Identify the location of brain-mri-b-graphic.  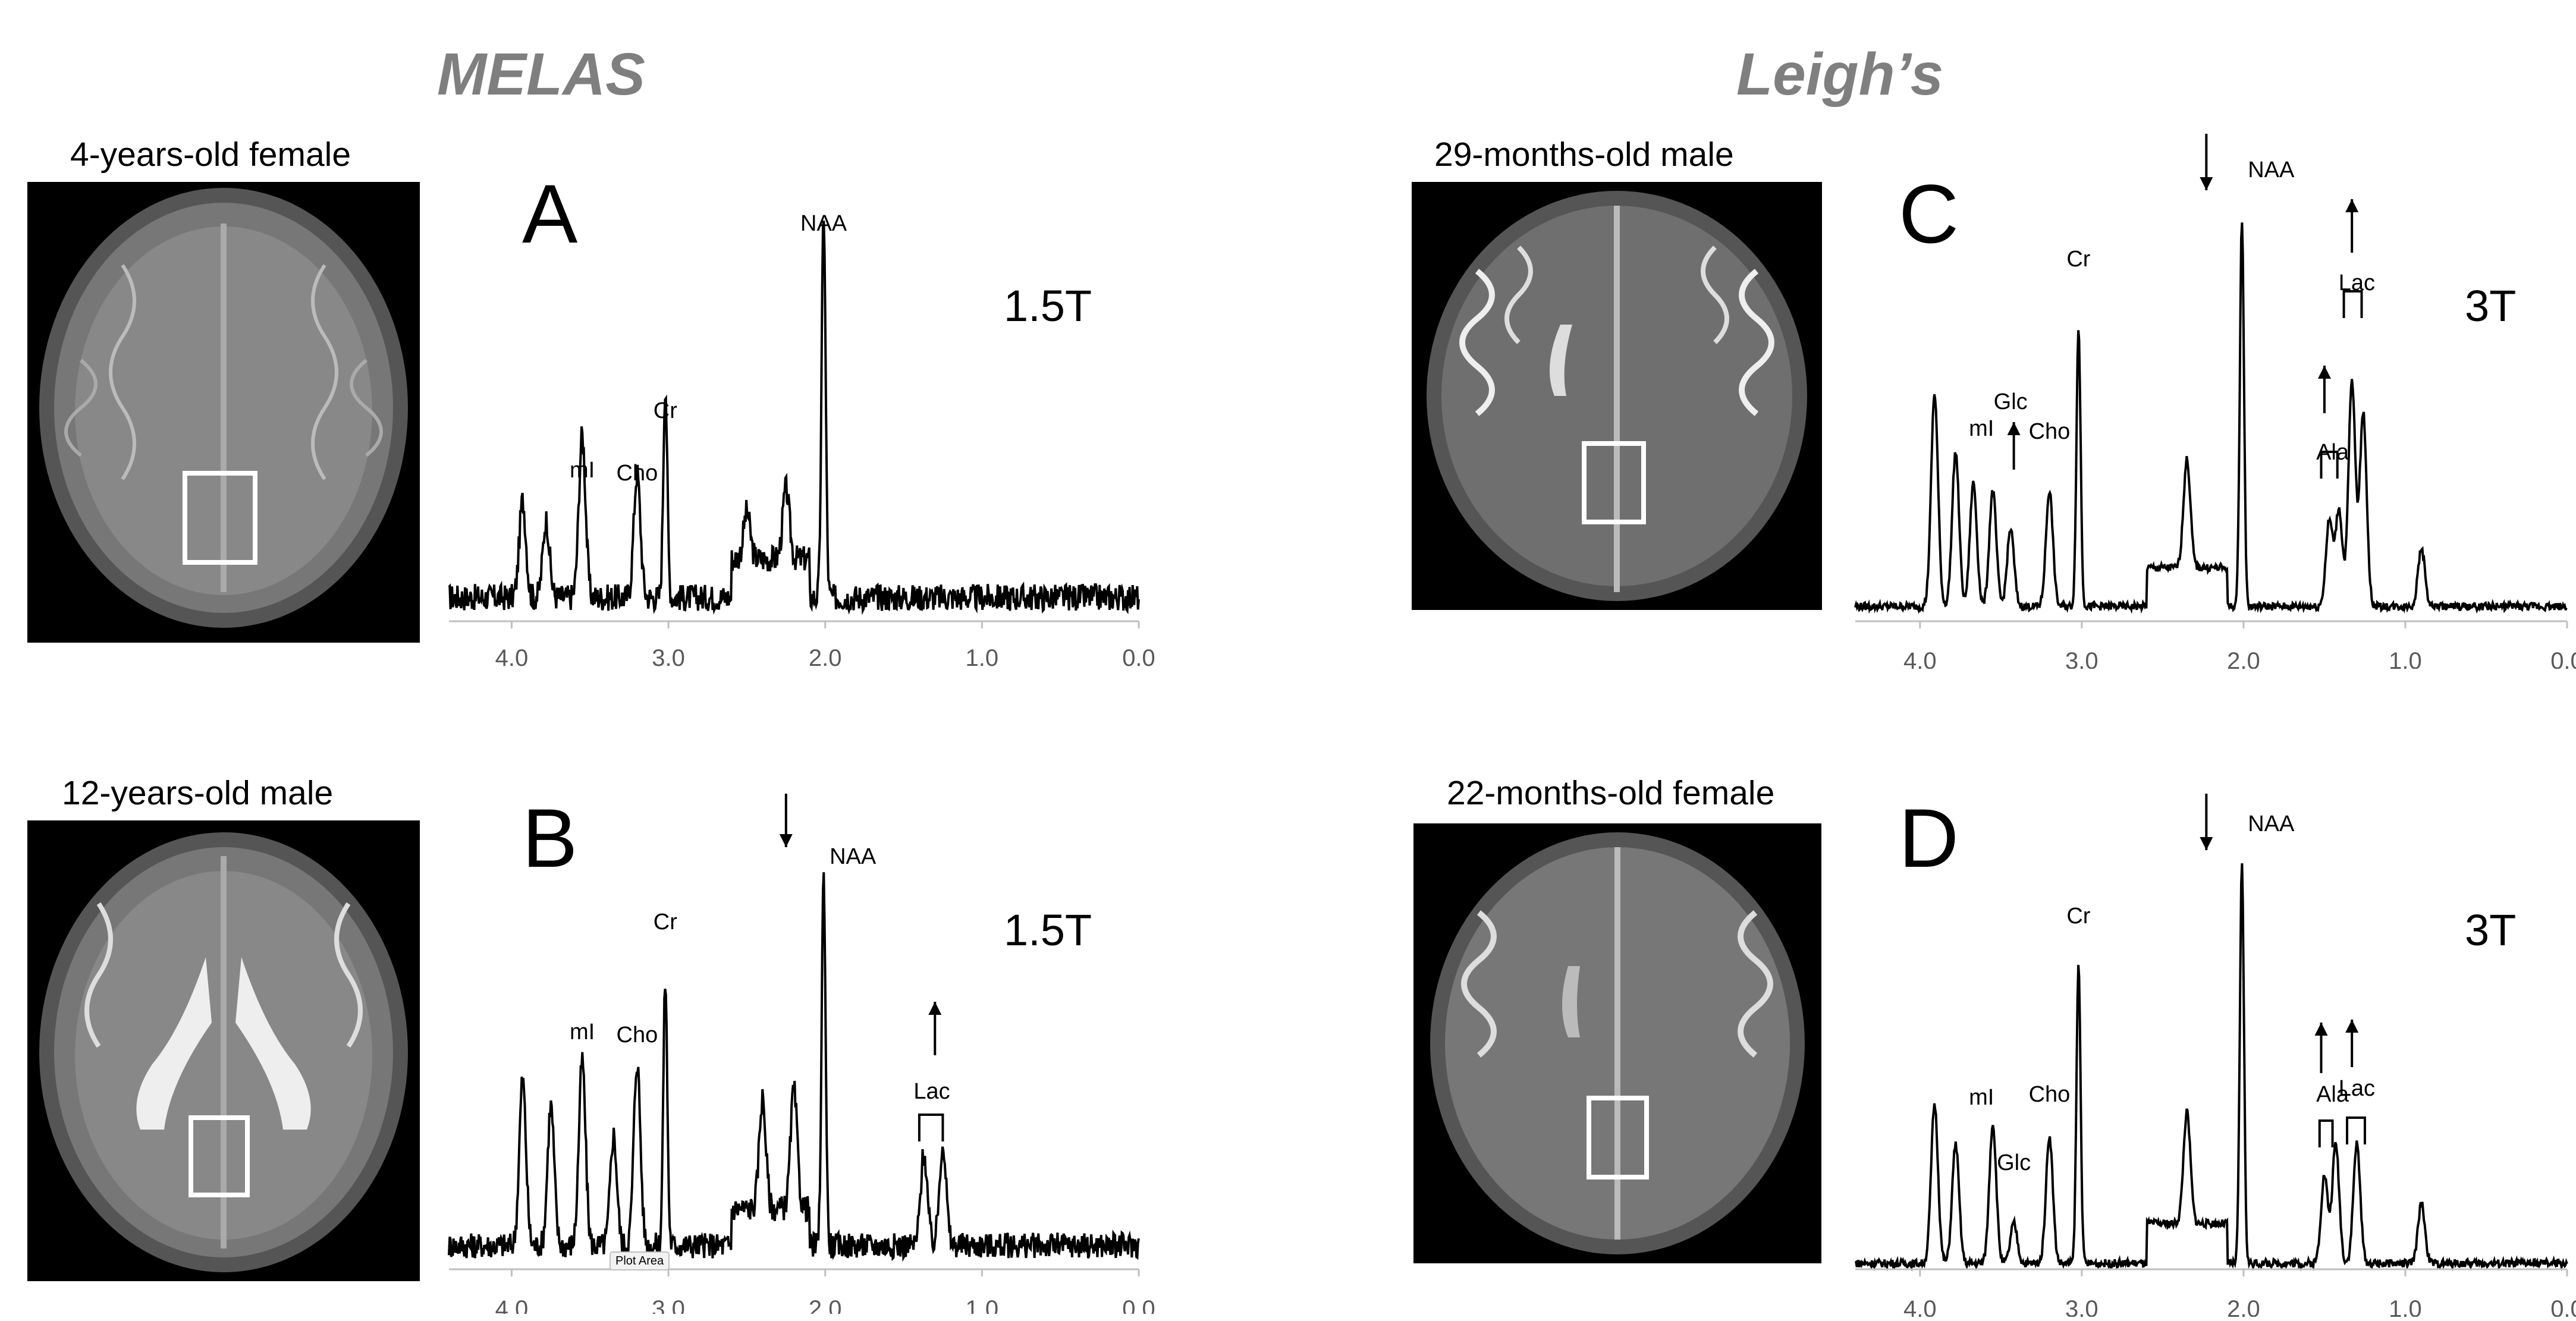
(223, 1052).